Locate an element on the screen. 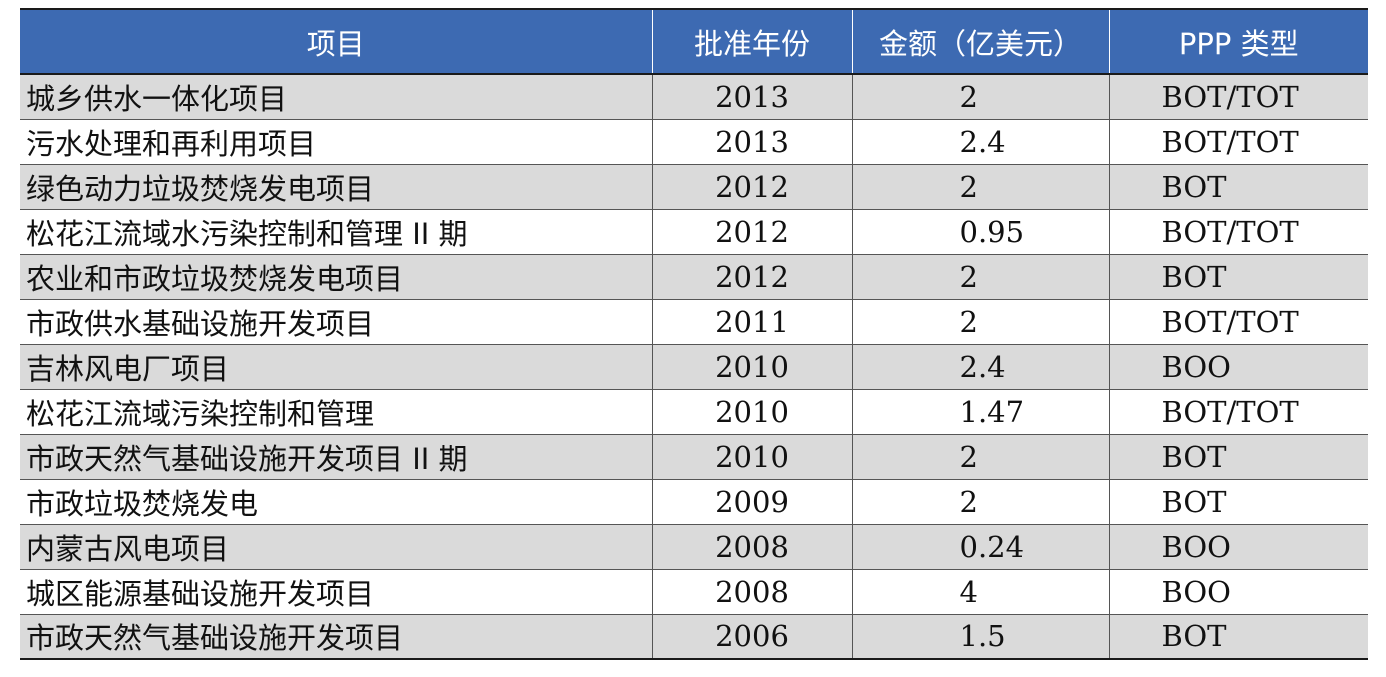  header-ppp-type: PPP 类型 is located at coordinates (1238, 41).